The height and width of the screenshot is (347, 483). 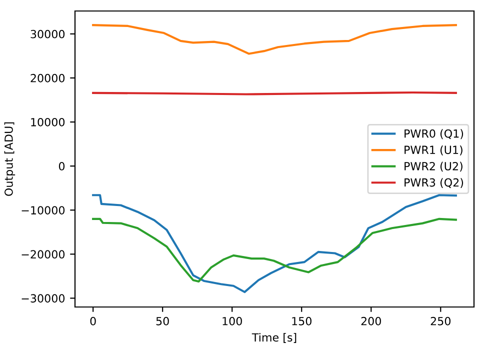 What do you see at coordinates (433, 150) in the screenshot?
I see `legend-label: PWR1 (U1)` at bounding box center [433, 150].